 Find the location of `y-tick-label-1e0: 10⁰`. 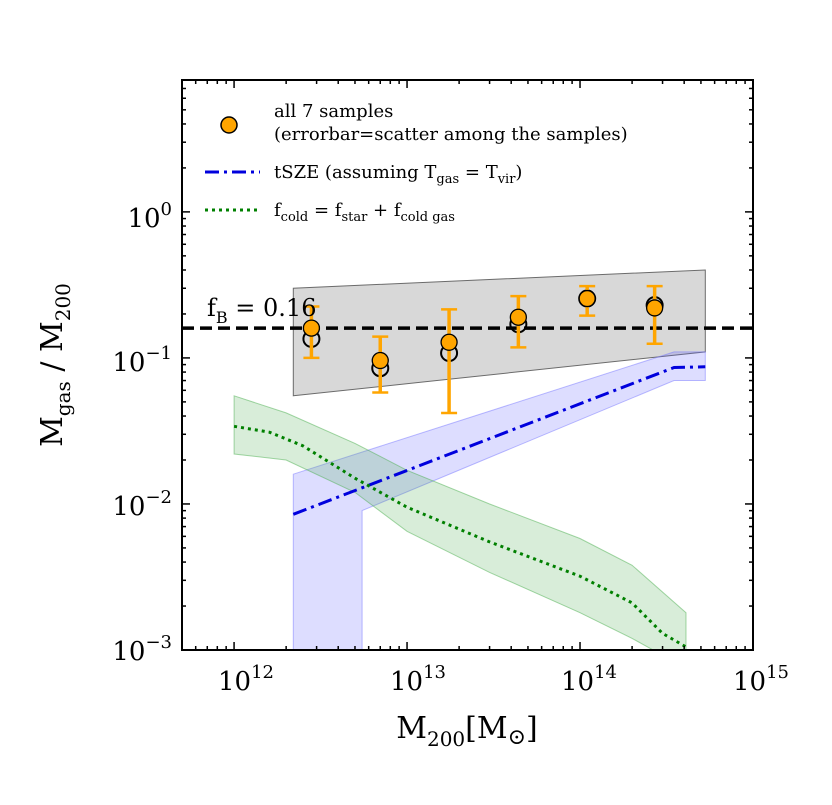

y-tick-label-1e0: 10⁰ is located at coordinates (149, 216).